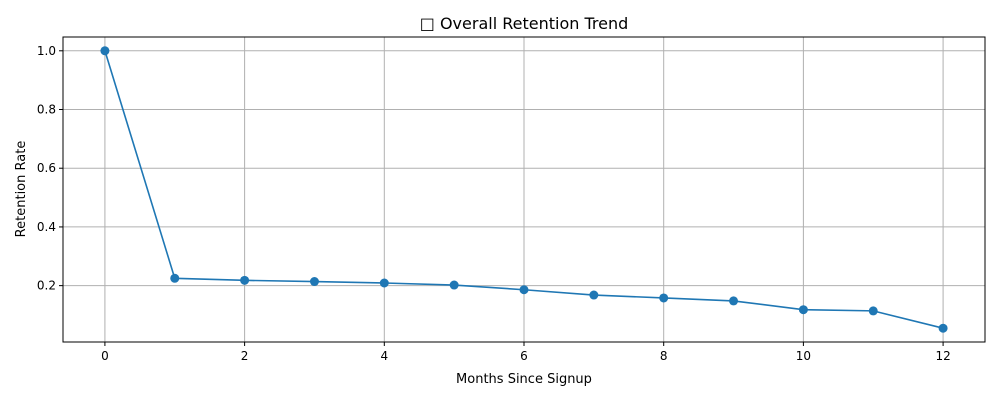 The height and width of the screenshot is (400, 1000). Describe the element at coordinates (46, 227) in the screenshot. I see `y-tick-label: 0.4` at that location.